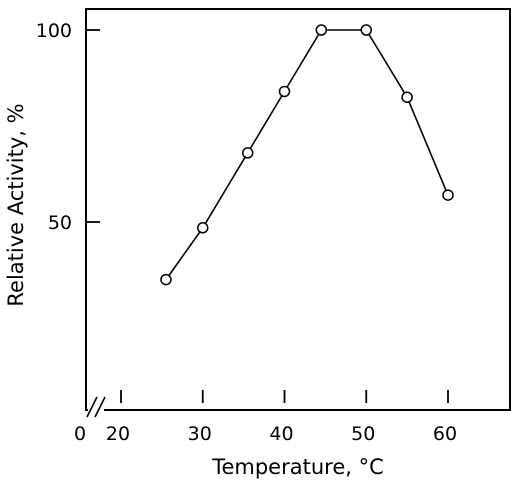 The image size is (511, 480). What do you see at coordinates (16, 204) in the screenshot?
I see `y-axis-title: Relative Activity, %` at bounding box center [16, 204].